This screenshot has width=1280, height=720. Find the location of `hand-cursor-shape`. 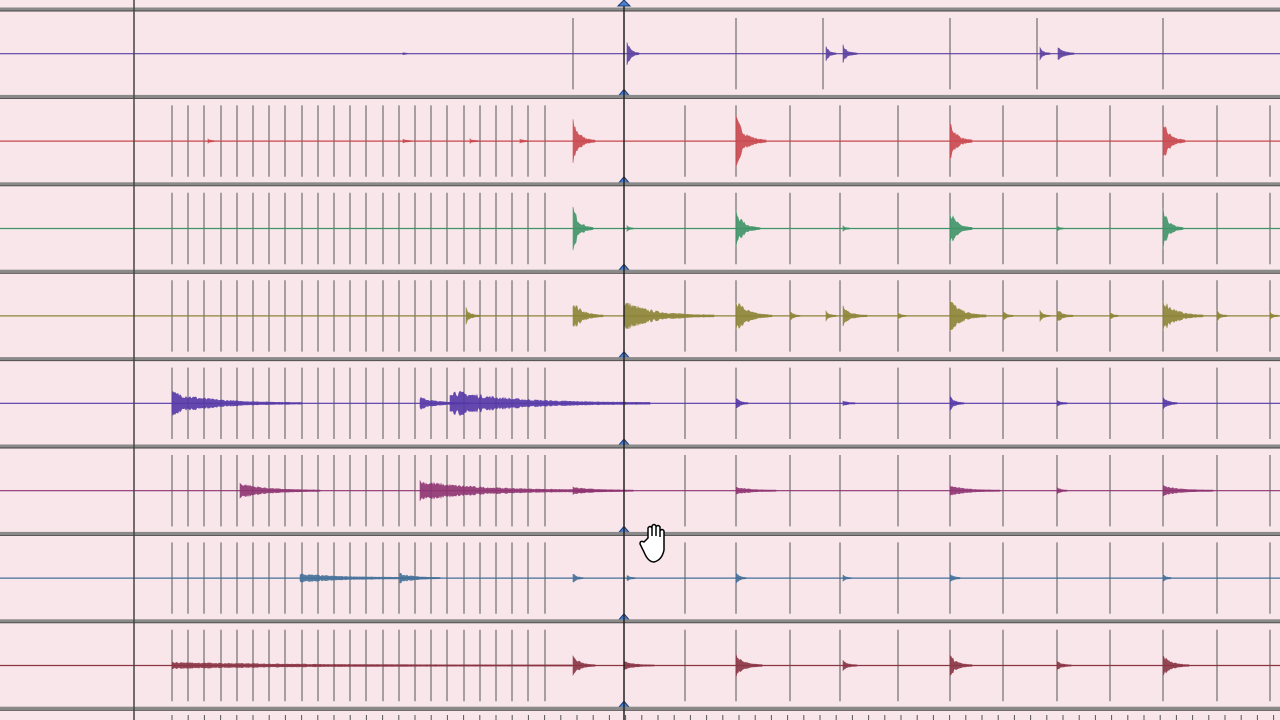

hand-cursor-shape is located at coordinates (652, 543).